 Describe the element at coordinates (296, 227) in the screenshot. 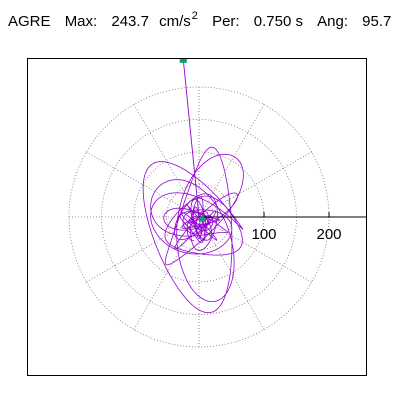

I see `radial-tick-labels: 100 200` at that location.